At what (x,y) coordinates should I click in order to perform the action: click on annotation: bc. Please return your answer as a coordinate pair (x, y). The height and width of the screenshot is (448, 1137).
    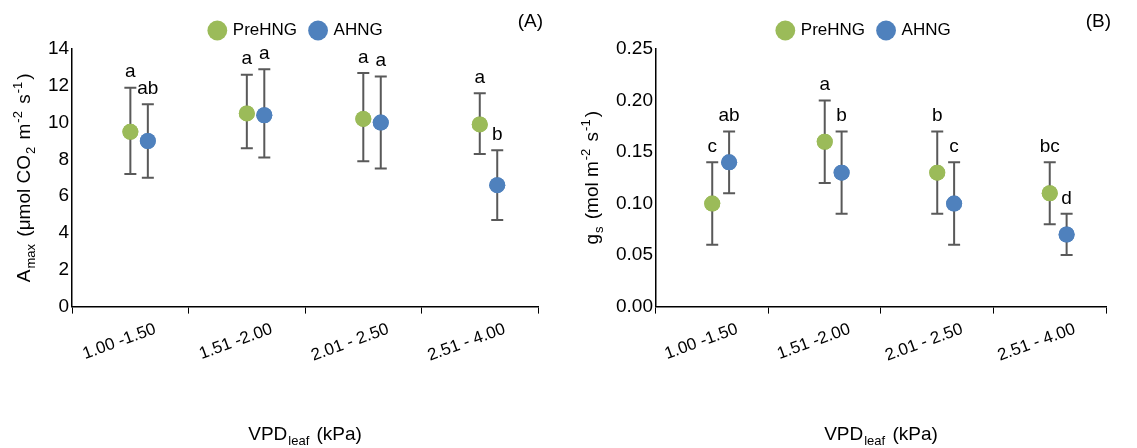
    Looking at the image, I should click on (1049, 146).